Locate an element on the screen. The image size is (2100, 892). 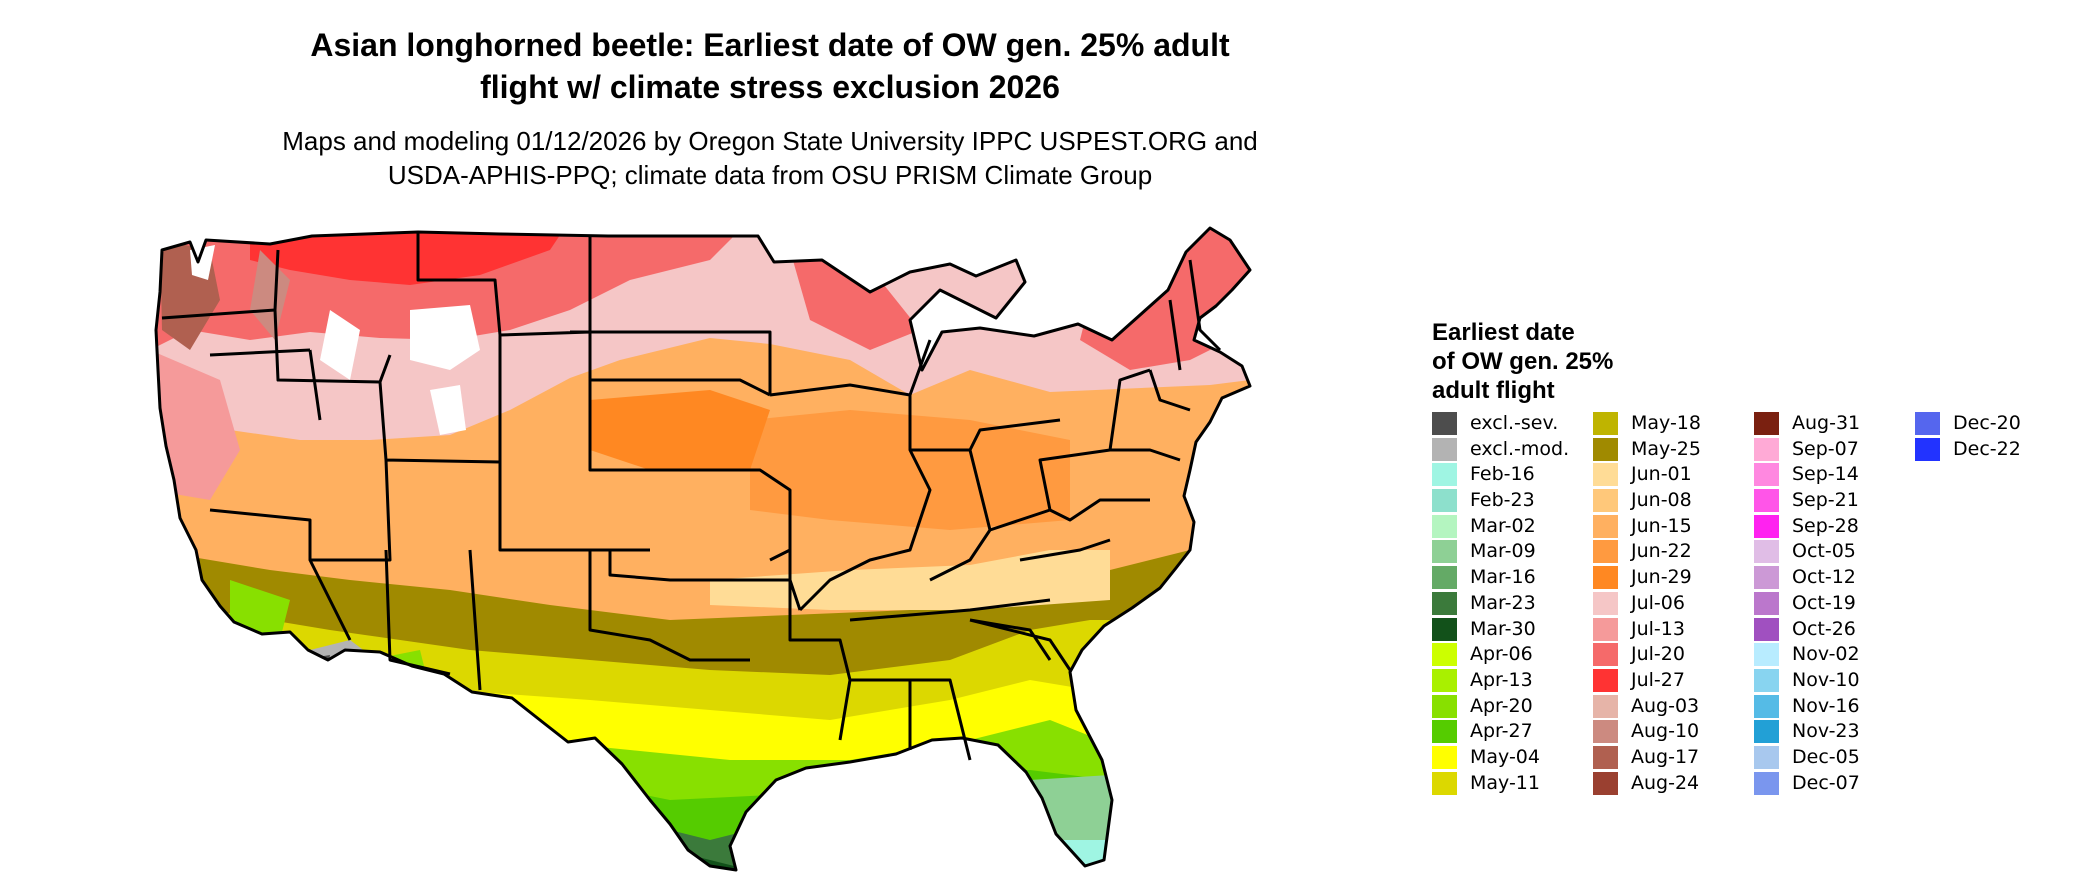
legend-item: Feb-23 is located at coordinates (1517, 500).